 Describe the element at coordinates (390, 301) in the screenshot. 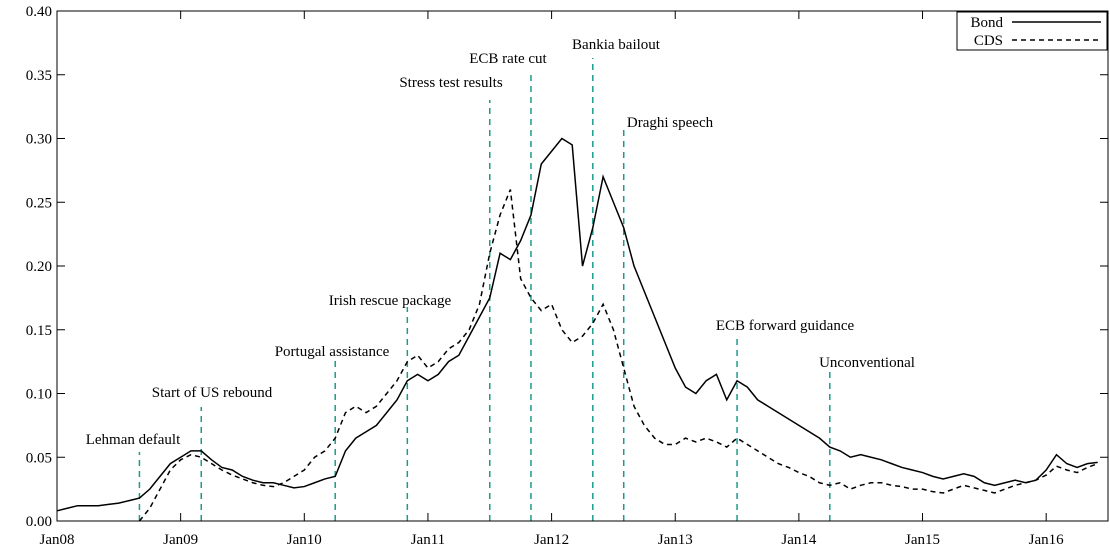

I see `event-label: Irish rescue package` at that location.